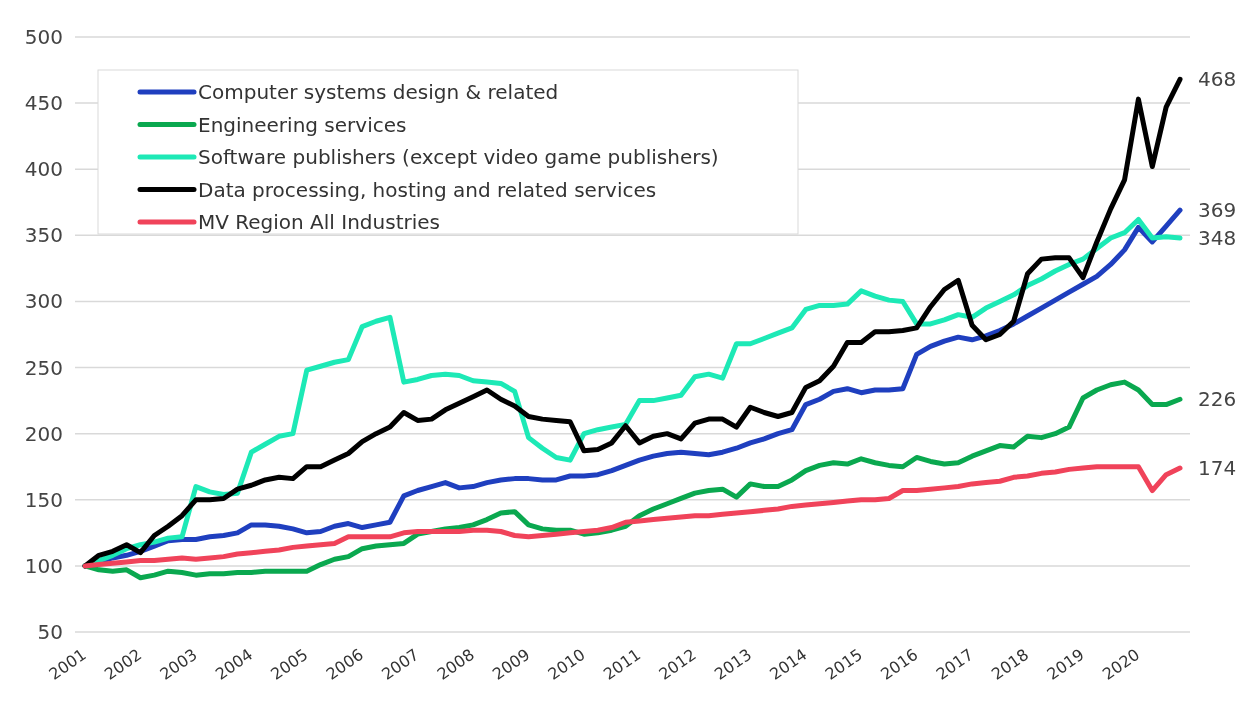 This screenshot has width=1250, height=713. What do you see at coordinates (43, 169) in the screenshot?
I see `y-tick-label: 400` at bounding box center [43, 169].